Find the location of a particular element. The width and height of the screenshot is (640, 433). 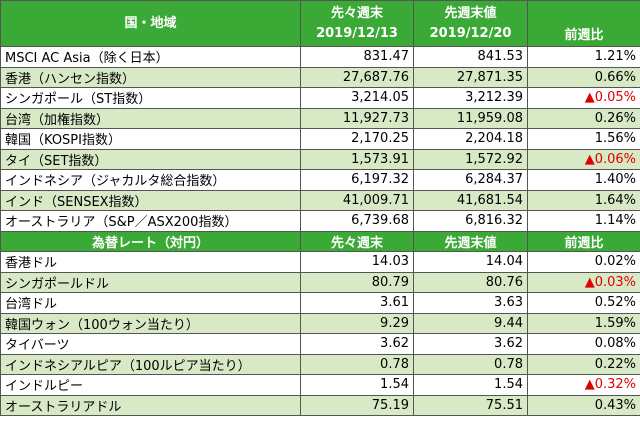

row-label: 香港（ハンセン指数） is located at coordinates (150, 77).